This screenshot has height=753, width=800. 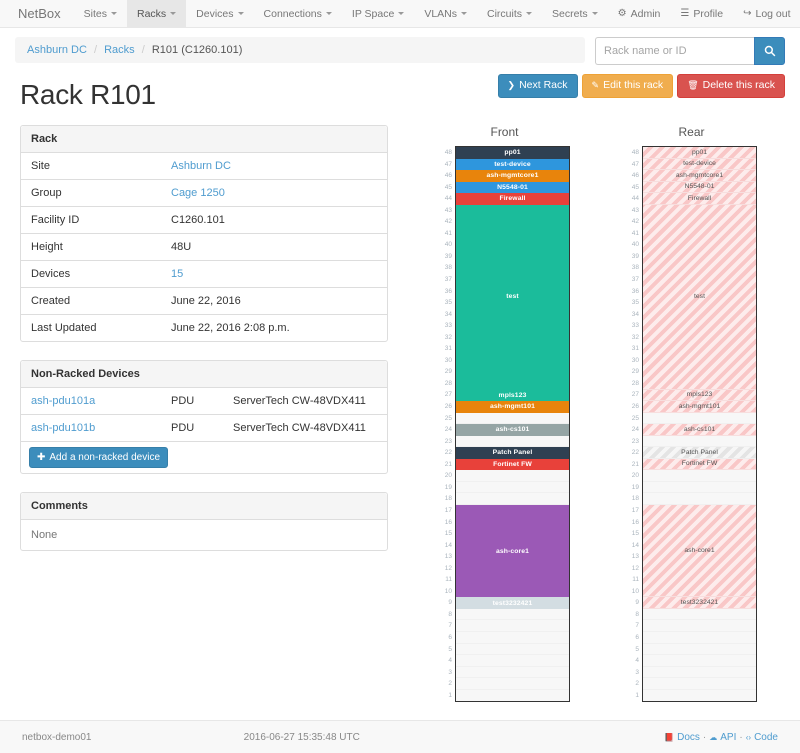 What do you see at coordinates (512, 603) in the screenshot?
I see `rack-unit-device: test3232421` at bounding box center [512, 603].